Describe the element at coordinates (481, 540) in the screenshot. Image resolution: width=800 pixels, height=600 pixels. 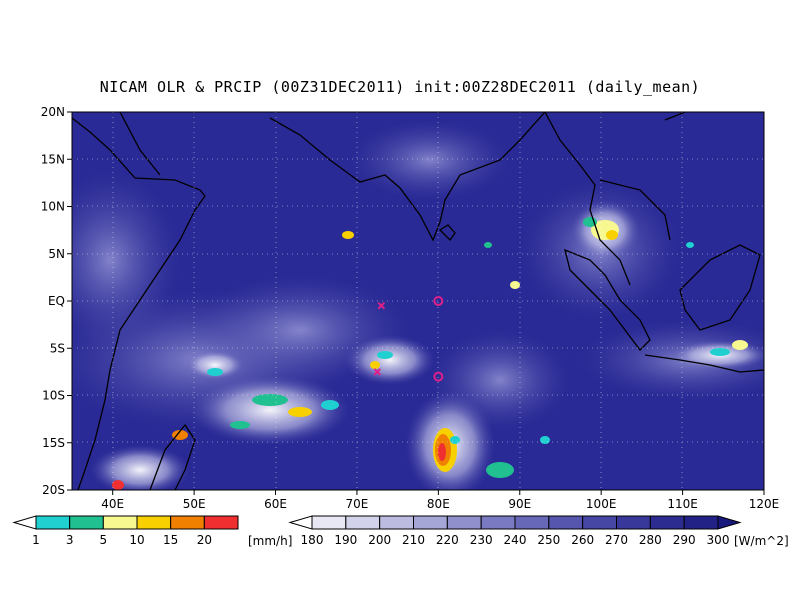
I see `olr-label: 230` at that location.